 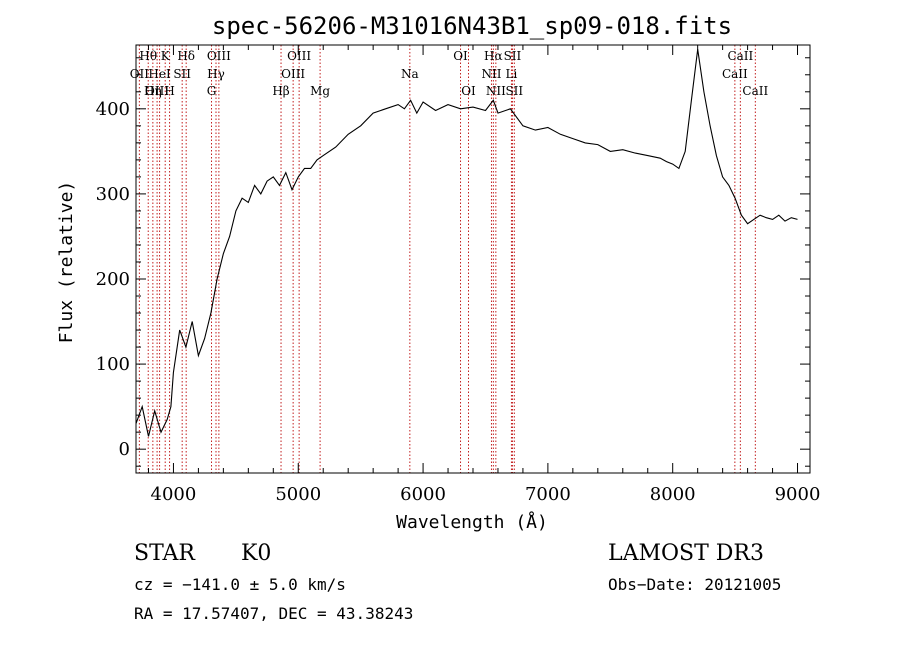 I want to click on spectral-line-label: OII, so click(x=140, y=74).